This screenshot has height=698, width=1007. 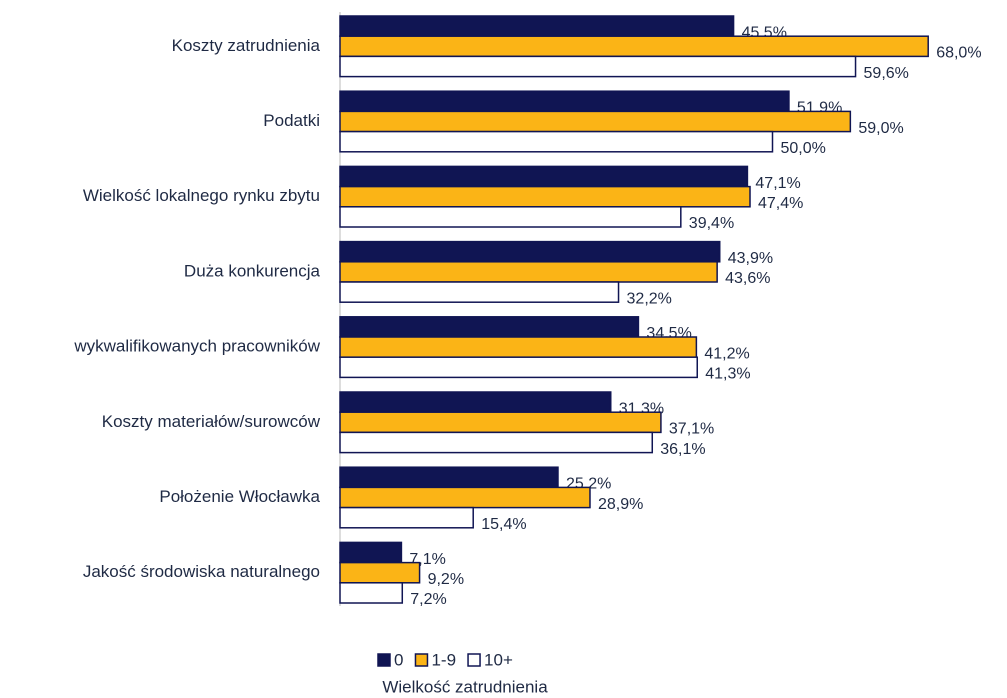 What do you see at coordinates (750, 258) in the screenshot?
I see `value-label: 43,9%` at bounding box center [750, 258].